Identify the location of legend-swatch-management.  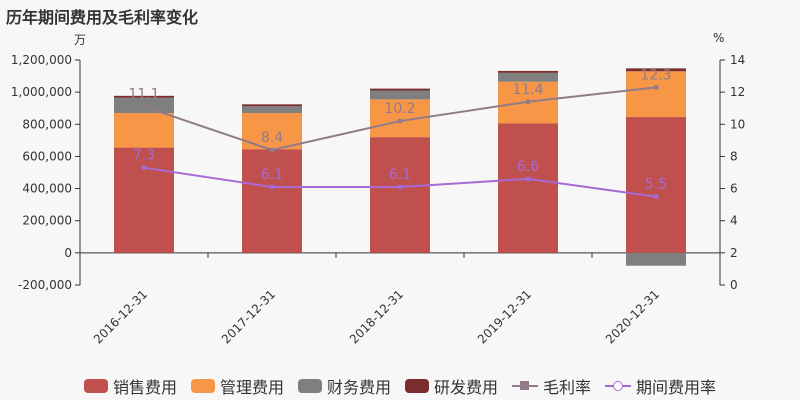
(202, 386).